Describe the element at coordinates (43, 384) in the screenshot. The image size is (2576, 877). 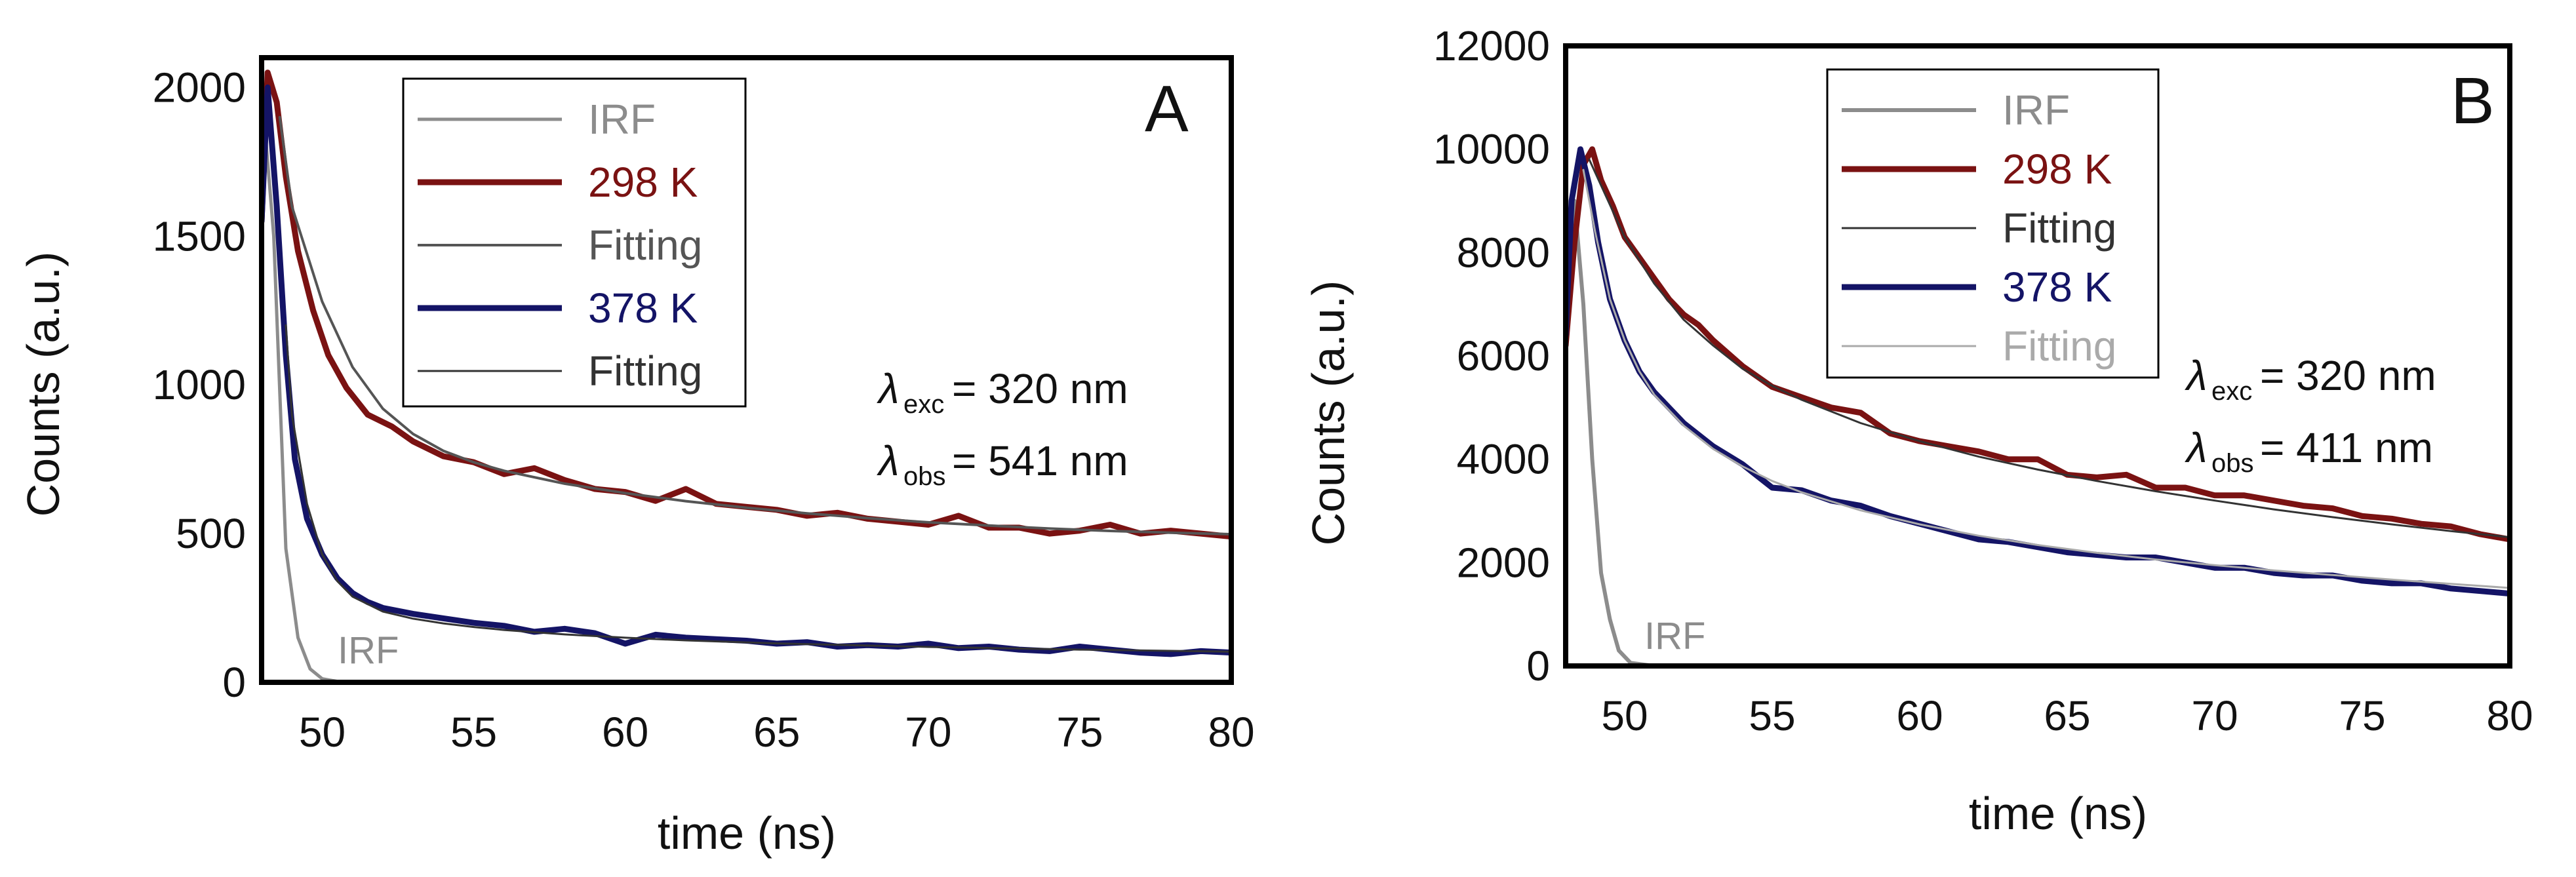
I see `panel-a-y-axis-title: Counts (a.u.)` at that location.